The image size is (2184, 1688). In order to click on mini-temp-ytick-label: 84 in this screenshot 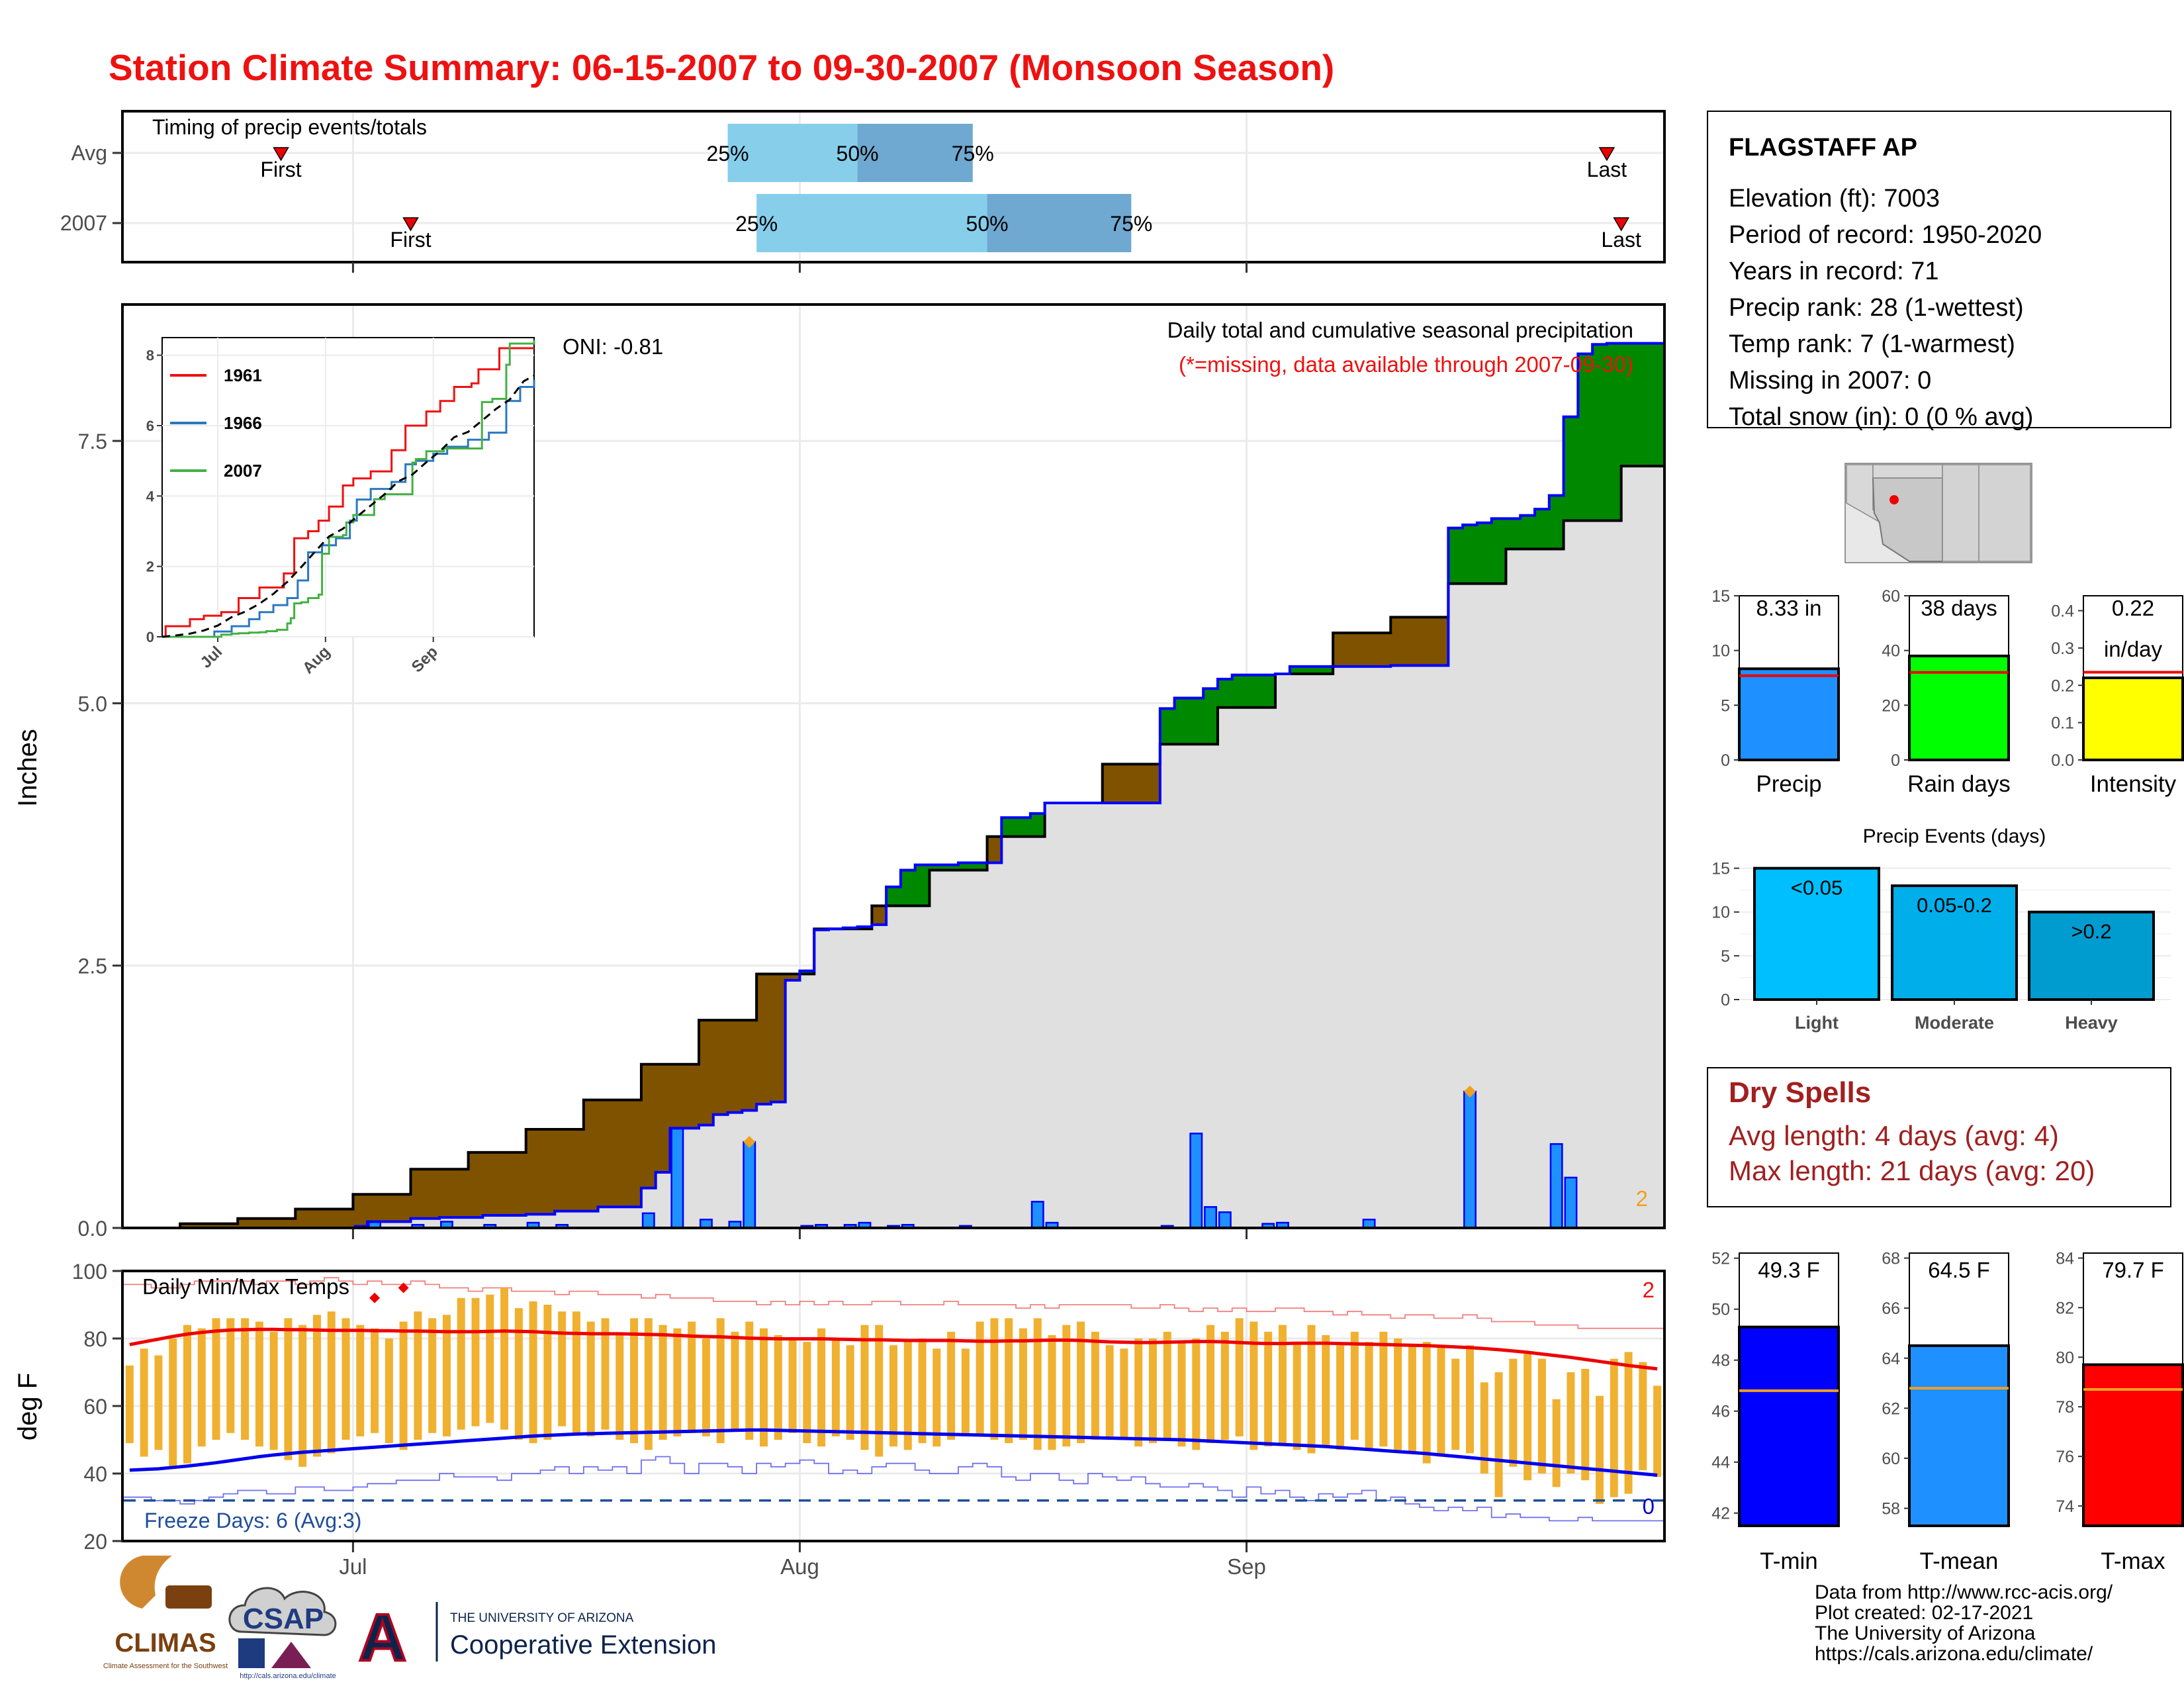, I will do `click(2065, 1258)`.